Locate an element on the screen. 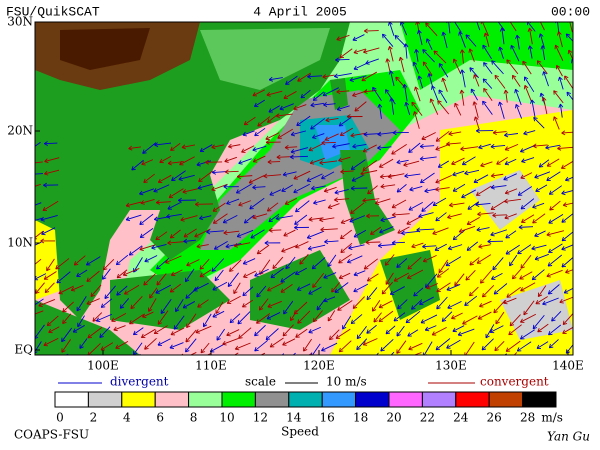 The image size is (600, 450). colorbar-box is located at coordinates (472, 399).